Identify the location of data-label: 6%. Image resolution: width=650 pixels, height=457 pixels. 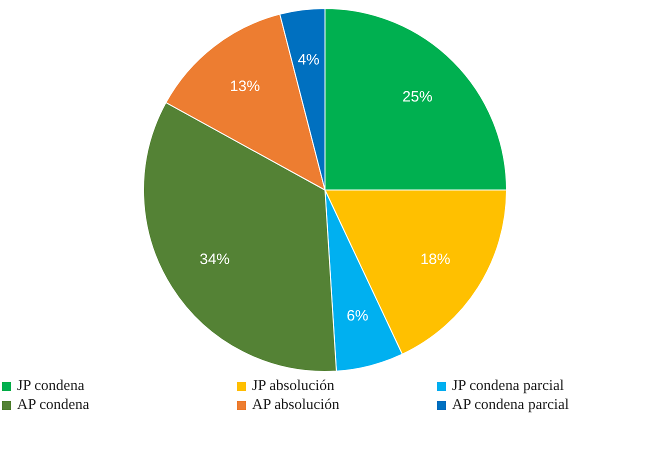
(357, 316).